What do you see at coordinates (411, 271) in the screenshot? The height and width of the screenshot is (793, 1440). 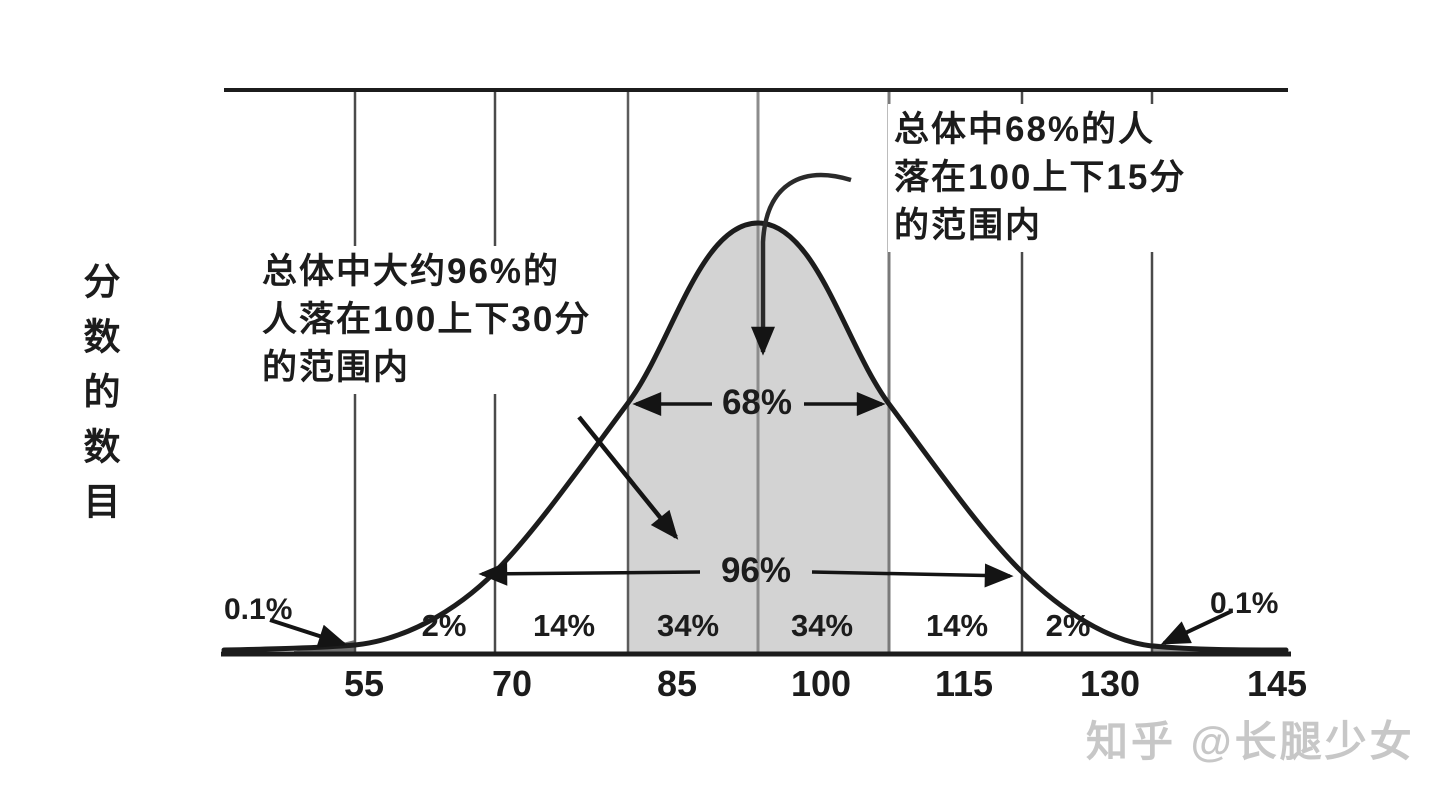 I see `annotation-96-line1: 总体中大约96%的` at bounding box center [411, 271].